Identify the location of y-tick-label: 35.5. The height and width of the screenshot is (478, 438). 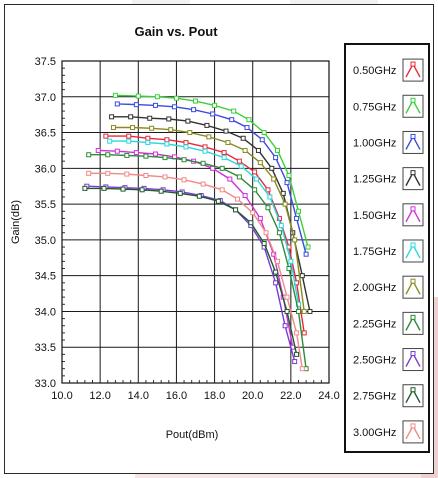
(45, 205).